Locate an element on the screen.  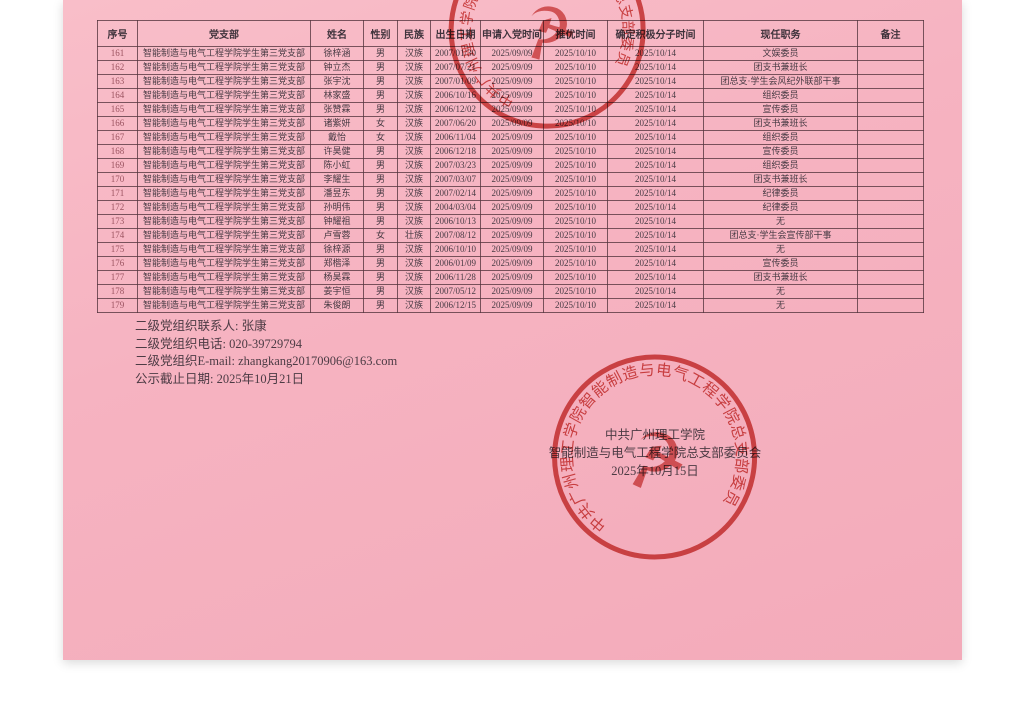
table-cell: 李耀生 is located at coordinates (337, 179).